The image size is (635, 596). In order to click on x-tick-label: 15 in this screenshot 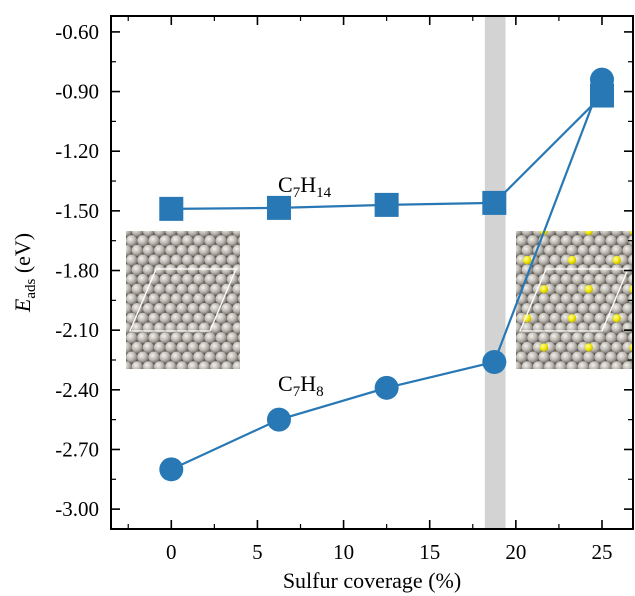, I will do `click(429, 552)`.